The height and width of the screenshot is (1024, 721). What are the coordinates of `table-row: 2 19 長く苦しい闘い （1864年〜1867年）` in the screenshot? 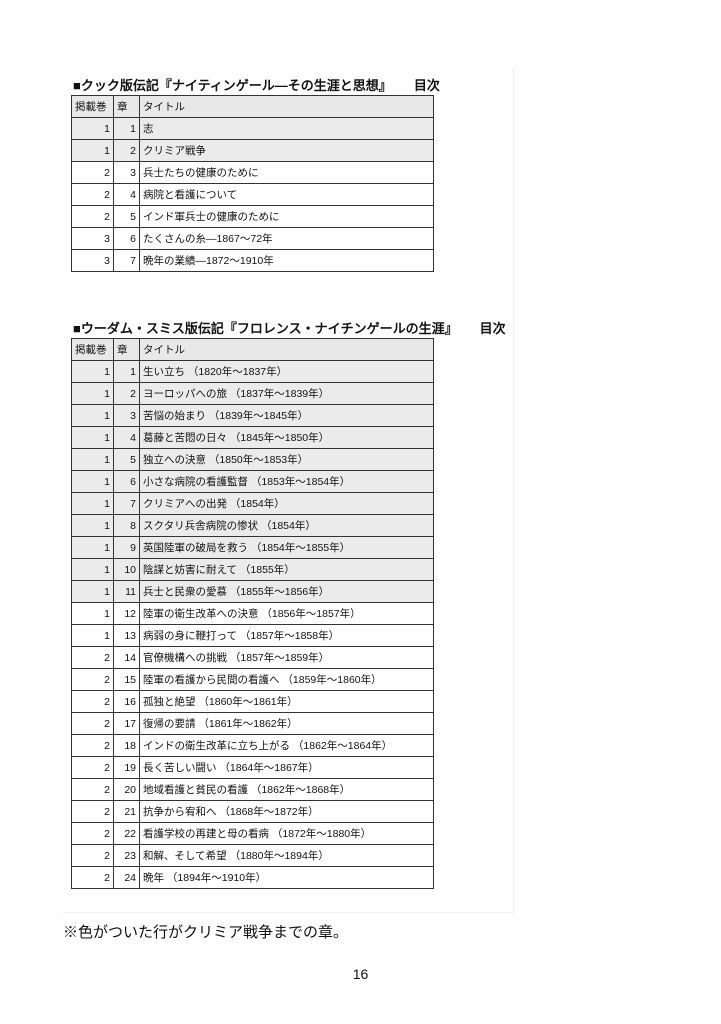 It's located at (252, 767).